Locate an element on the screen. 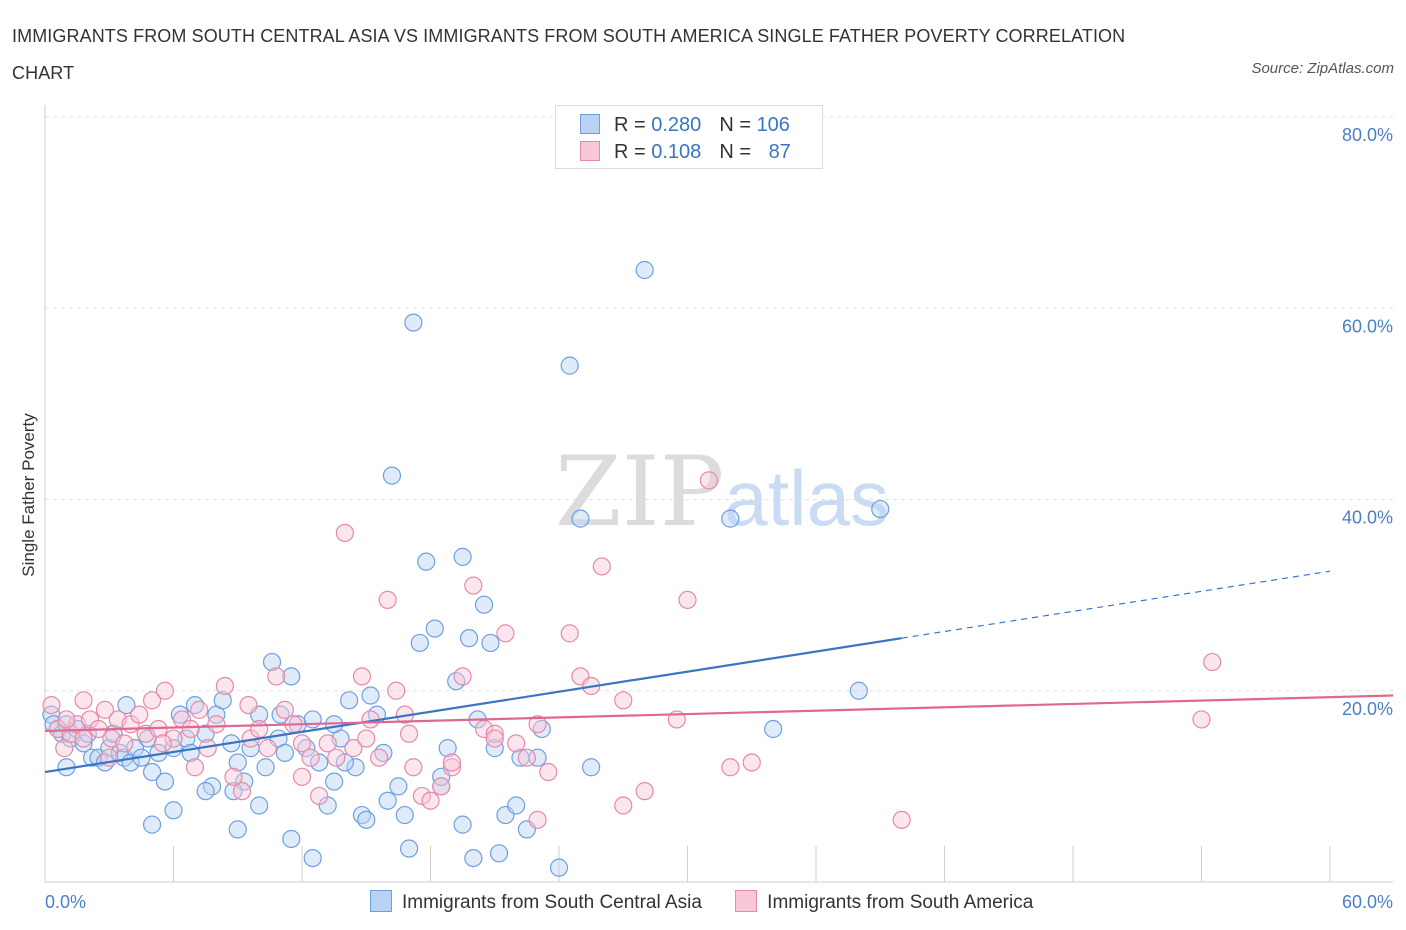 This screenshot has width=1406, height=930. trend-line-south-america is located at coordinates (719, 713).